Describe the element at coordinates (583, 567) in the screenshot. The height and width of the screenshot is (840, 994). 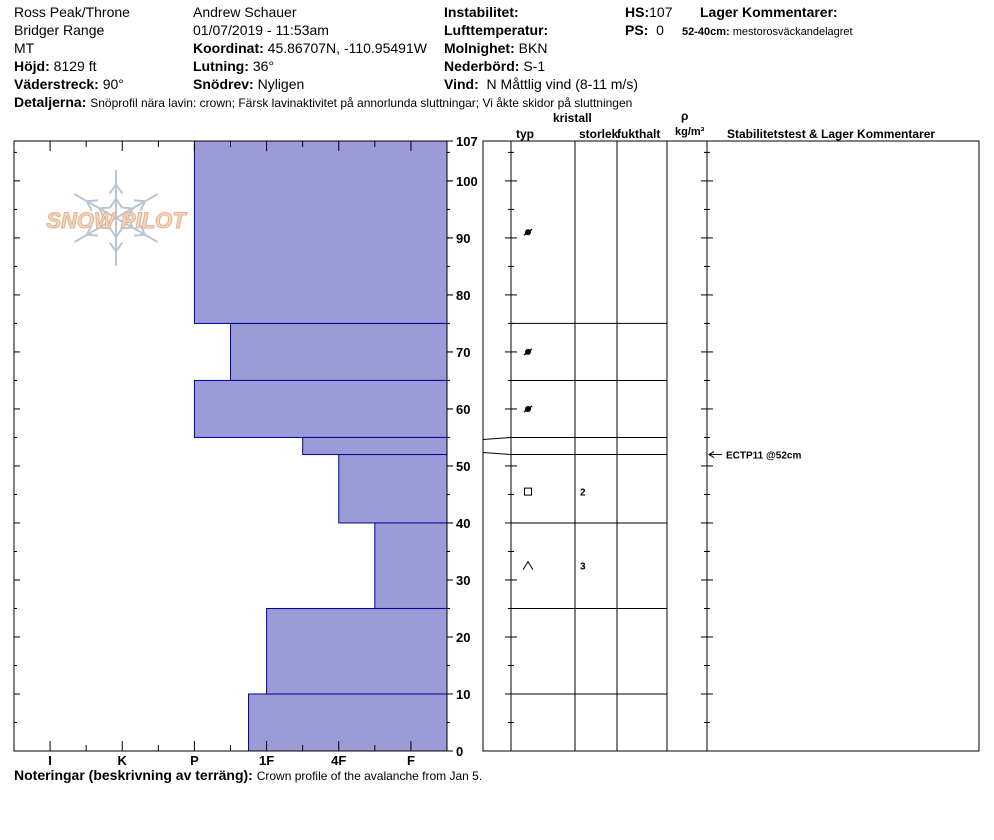
I see `grain-size-label: 3` at that location.